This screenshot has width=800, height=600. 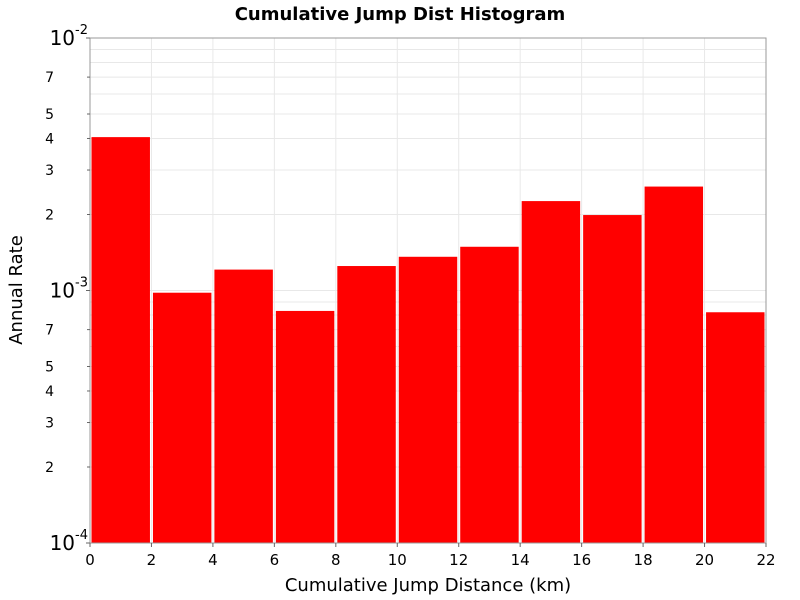 I want to click on x-tick-label-2: 4, so click(x=213, y=560).